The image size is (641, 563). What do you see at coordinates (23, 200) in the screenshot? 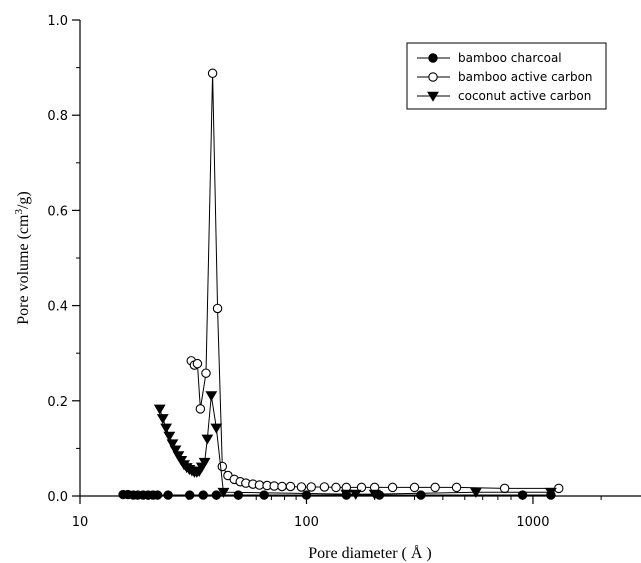
I see `y-axis-title-tail: /g)` at bounding box center [23, 200].